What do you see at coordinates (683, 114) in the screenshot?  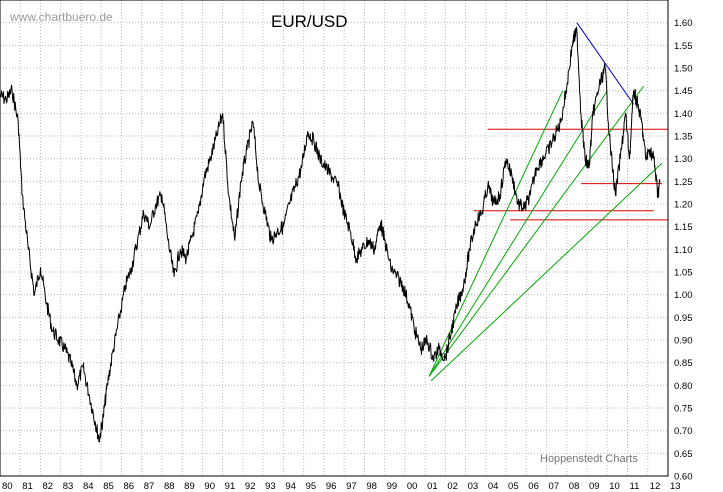 I see `y-tick-label: 1.40` at bounding box center [683, 114].